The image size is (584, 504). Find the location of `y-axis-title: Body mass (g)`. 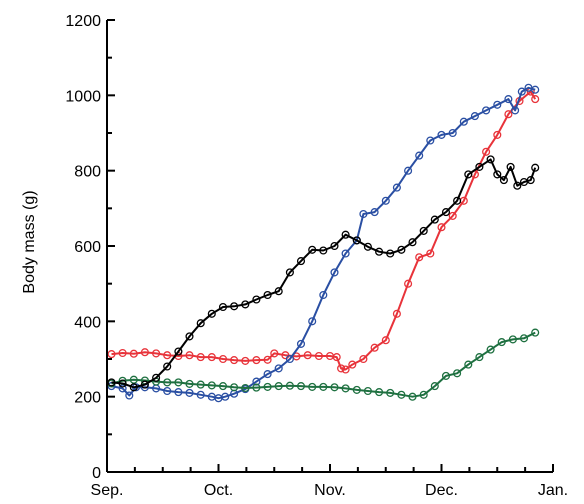

y-axis-title: Body mass (g) is located at coordinates (29, 241).